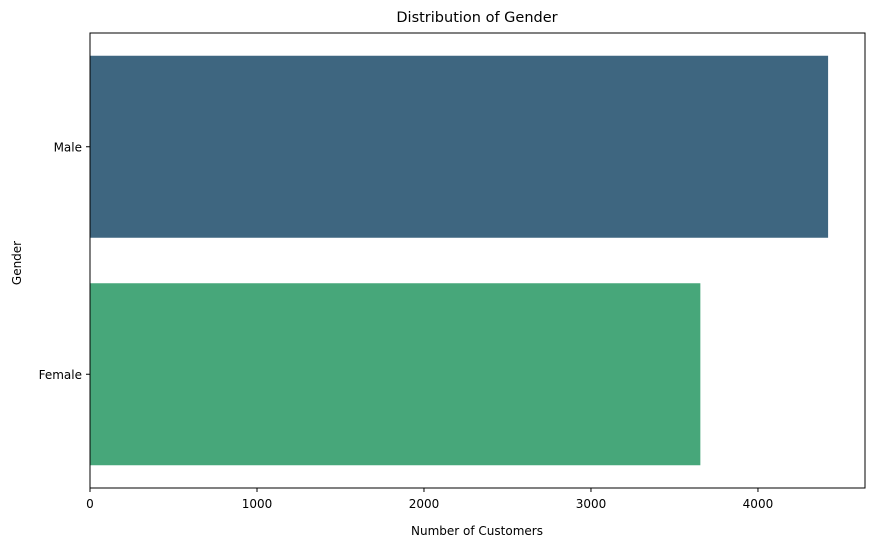 The height and width of the screenshot is (547, 874). What do you see at coordinates (257, 504) in the screenshot?
I see `x-tick-label-1000: 1000` at bounding box center [257, 504].